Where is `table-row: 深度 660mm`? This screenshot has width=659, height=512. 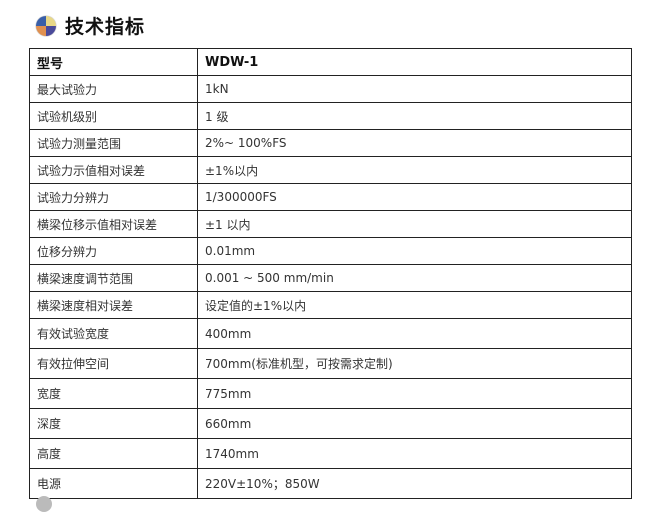
table-row: 深度 660mm is located at coordinates (330, 423).